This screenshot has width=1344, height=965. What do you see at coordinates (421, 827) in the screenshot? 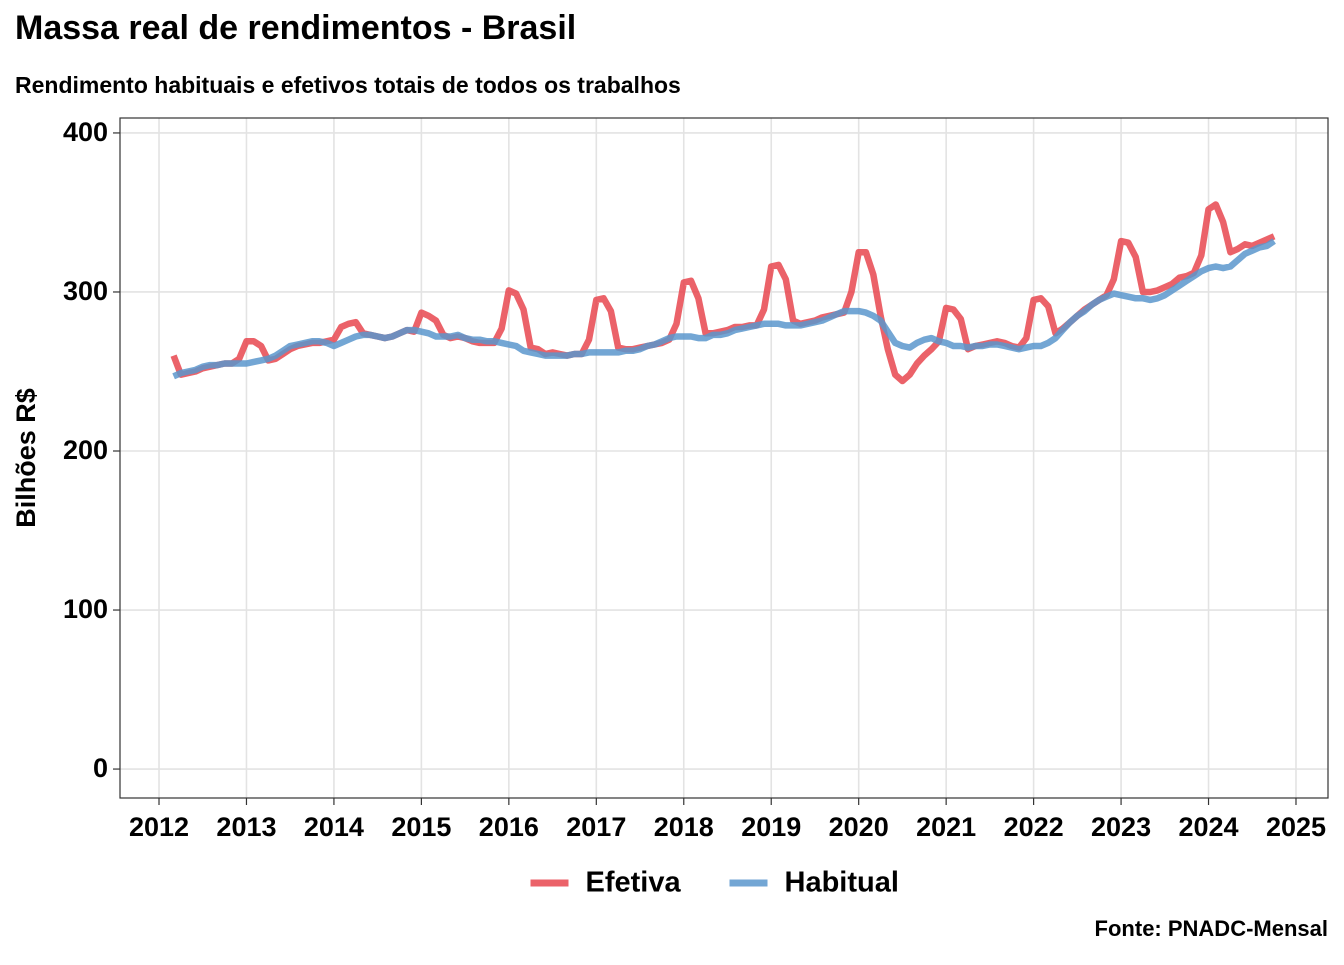
I see `x-tick-label: 2015` at bounding box center [421, 827].